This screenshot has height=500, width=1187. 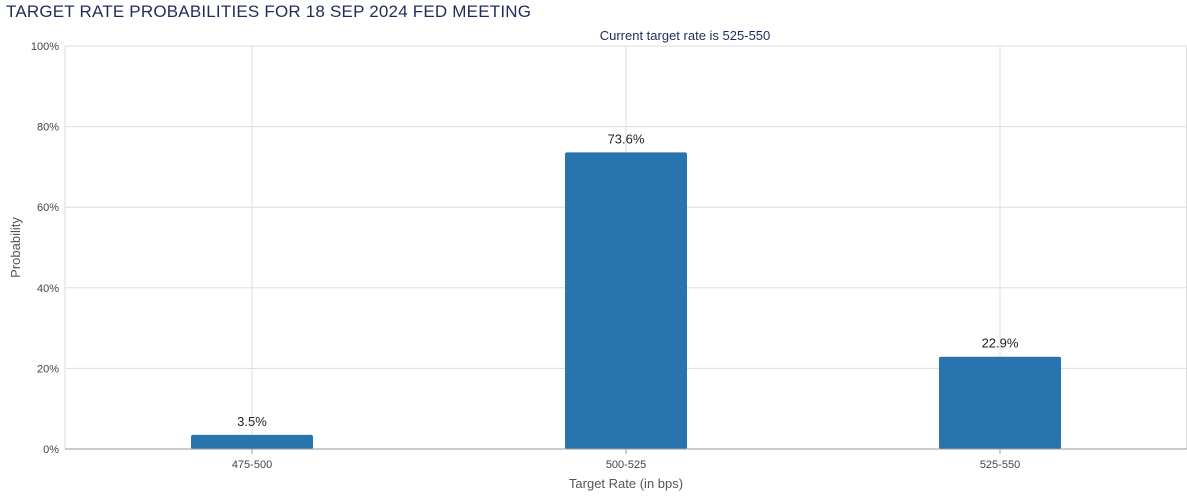 What do you see at coordinates (48, 128) in the screenshot?
I see `y-tick-label: 80%` at bounding box center [48, 128].